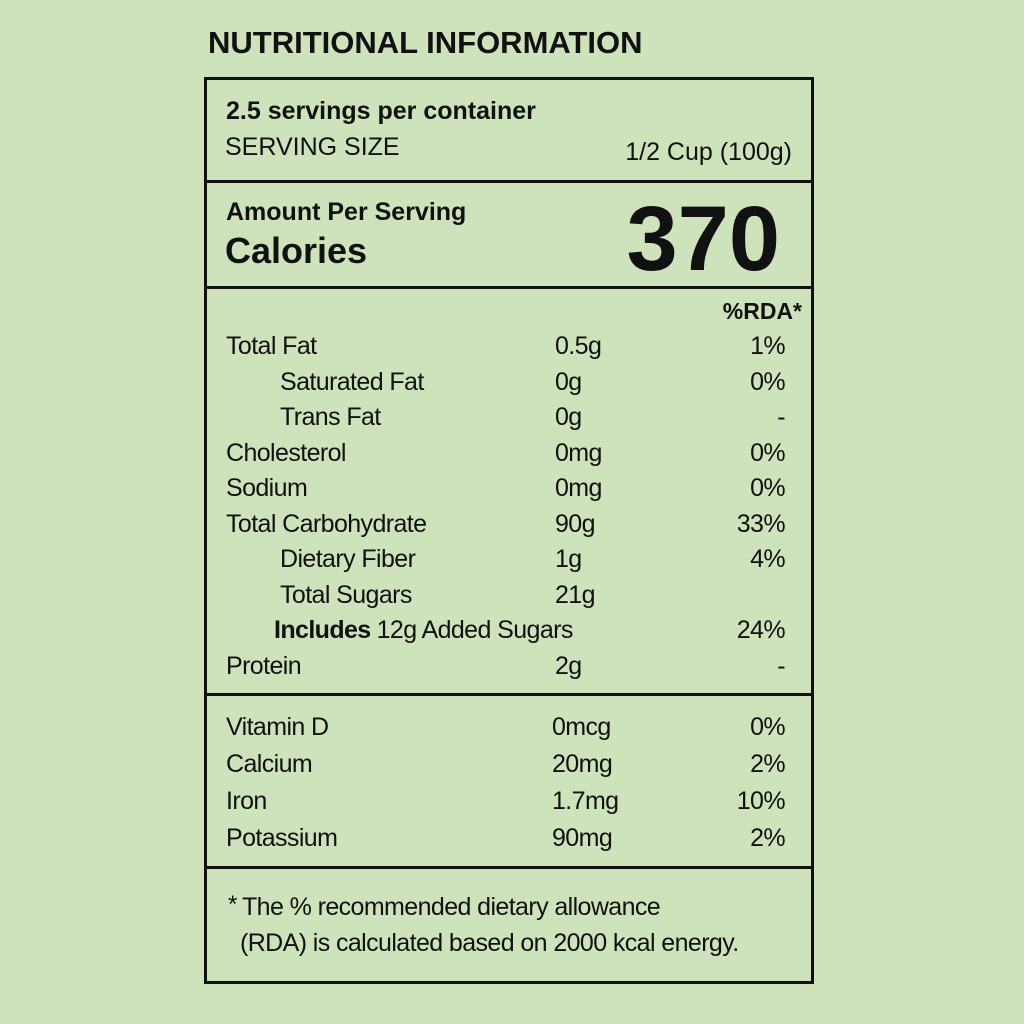 This screenshot has height=1024, width=1024. Describe the element at coordinates (761, 523) in the screenshot. I see `nutrient-rda: 33%` at that location.